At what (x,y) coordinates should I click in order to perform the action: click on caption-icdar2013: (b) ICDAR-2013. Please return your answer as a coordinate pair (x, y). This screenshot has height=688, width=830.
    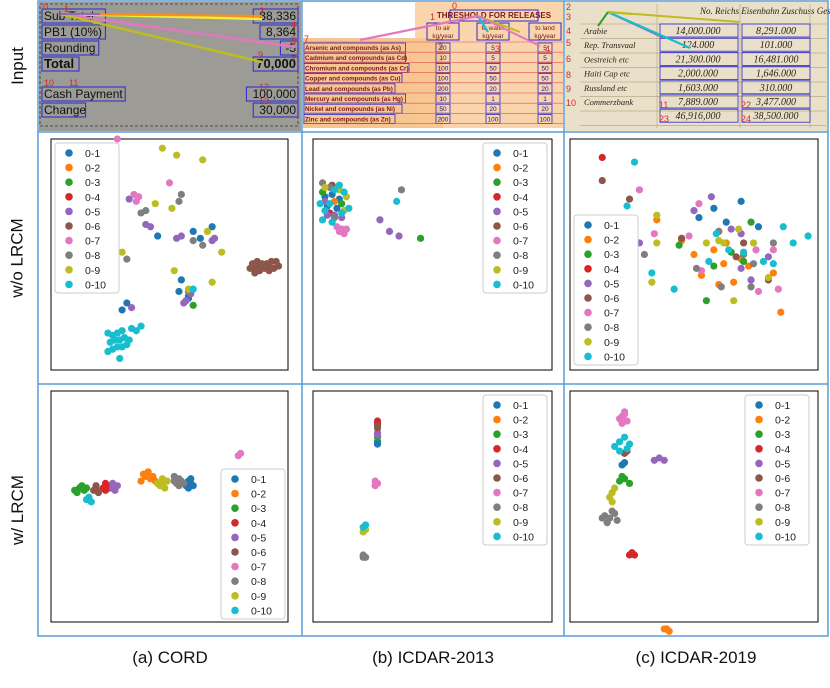
    Looking at the image, I should click on (433, 657).